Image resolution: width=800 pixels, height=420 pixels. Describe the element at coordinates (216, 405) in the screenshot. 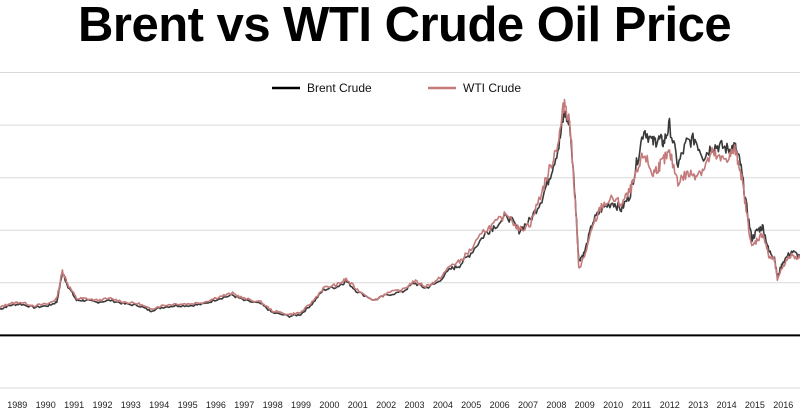

I see `x-tick-label: 1996` at that location.